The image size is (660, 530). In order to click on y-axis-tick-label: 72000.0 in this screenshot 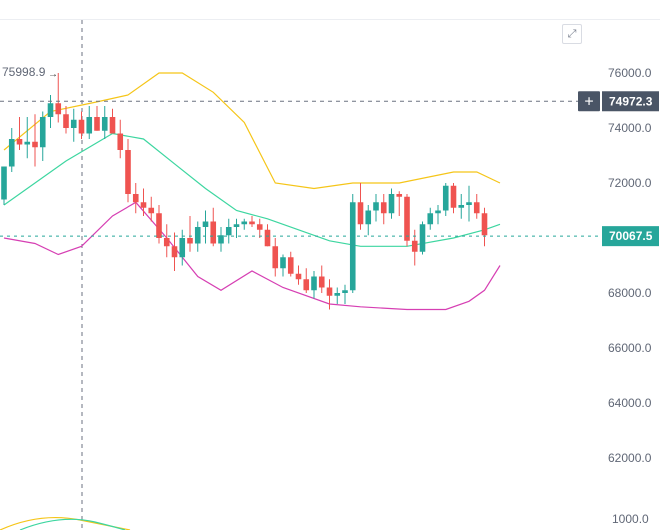, I will do `click(630, 183)`.